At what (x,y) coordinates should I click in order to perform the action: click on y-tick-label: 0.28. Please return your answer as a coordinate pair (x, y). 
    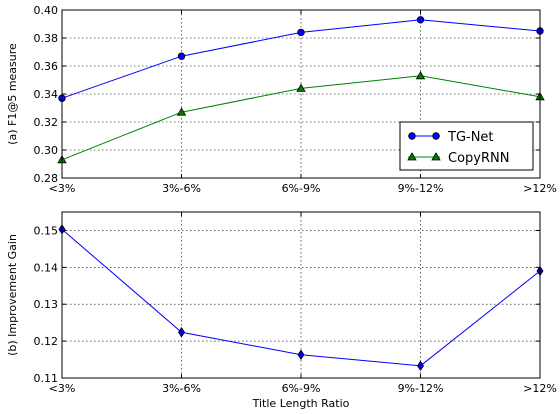
    Looking at the image, I should click on (46, 178).